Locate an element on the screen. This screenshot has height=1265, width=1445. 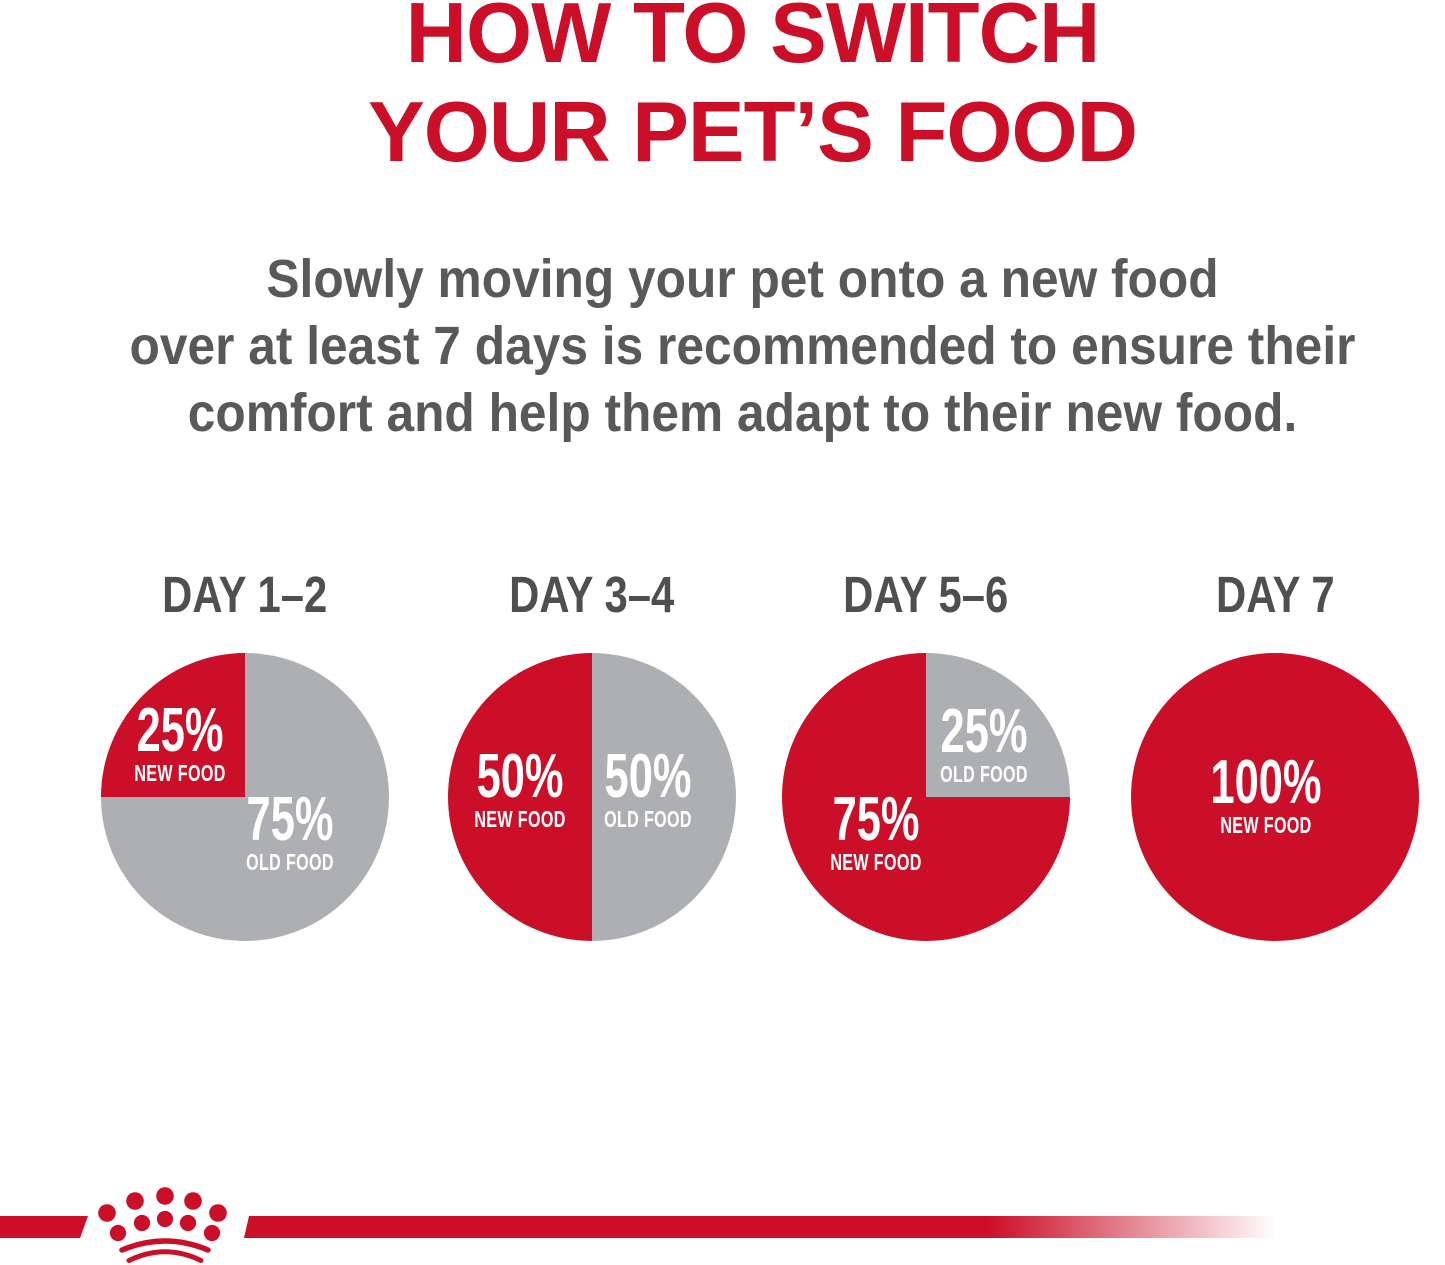
pie-chart: 100% NEW FOOD is located at coordinates (1275, 797).